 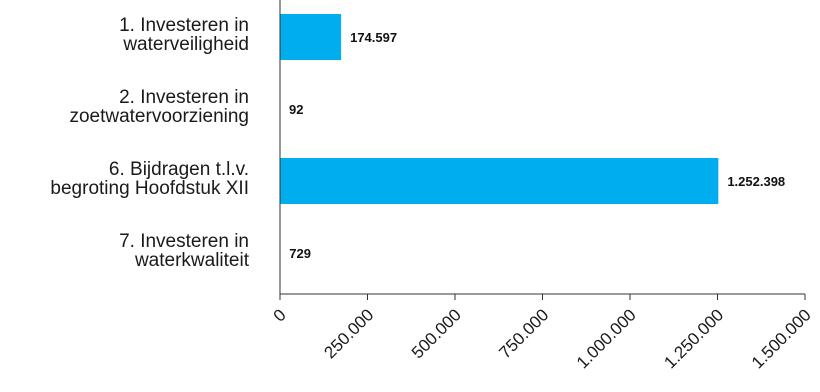 I want to click on data-label: 92, so click(x=296, y=109).